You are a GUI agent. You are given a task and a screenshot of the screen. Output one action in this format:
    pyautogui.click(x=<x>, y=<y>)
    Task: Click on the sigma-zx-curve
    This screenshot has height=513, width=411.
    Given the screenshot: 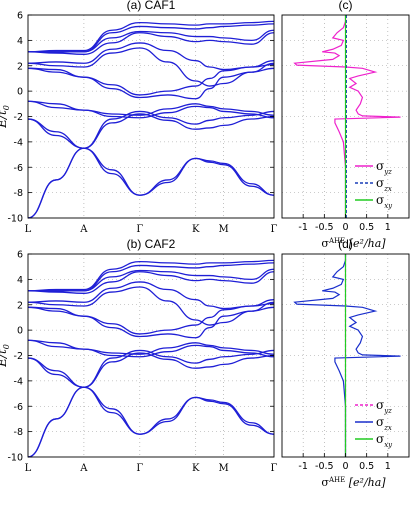 What is the action you would take?
    pyautogui.click(x=347, y=355)
    